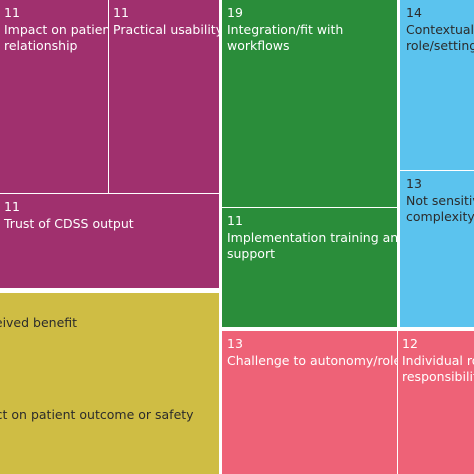  What do you see at coordinates (414, 12) in the screenshot?
I see `tile-count-label: 14` at bounding box center [414, 12].